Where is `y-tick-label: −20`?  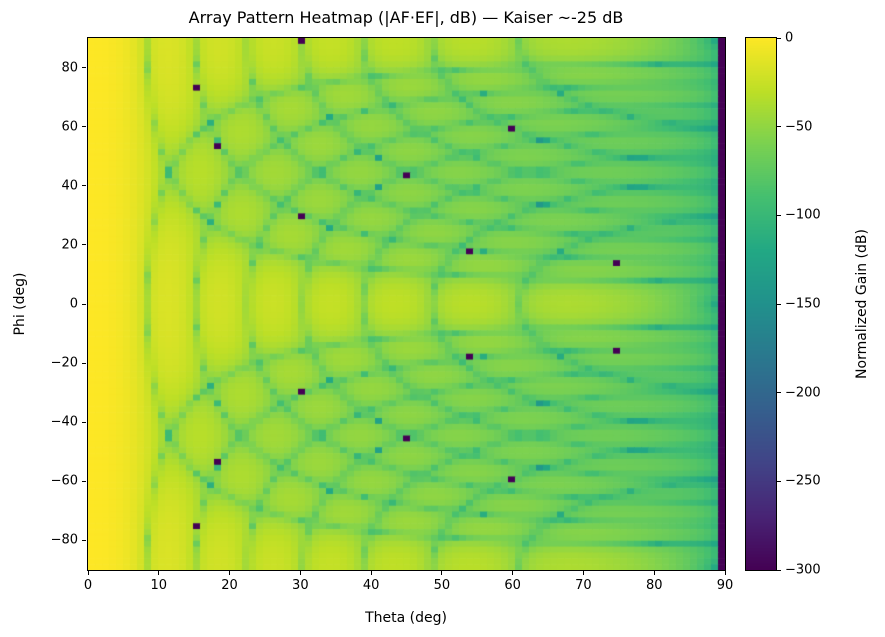 y-tick-label: −20 is located at coordinates (64, 363).